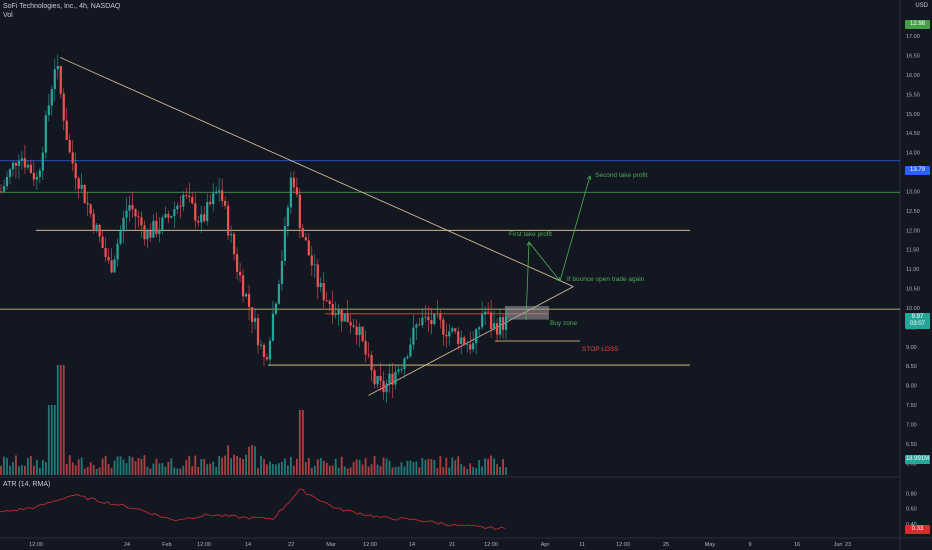 This screenshot has height=550, width=932. I want to click on arrow-second-take-profit-head, so click(589, 177).